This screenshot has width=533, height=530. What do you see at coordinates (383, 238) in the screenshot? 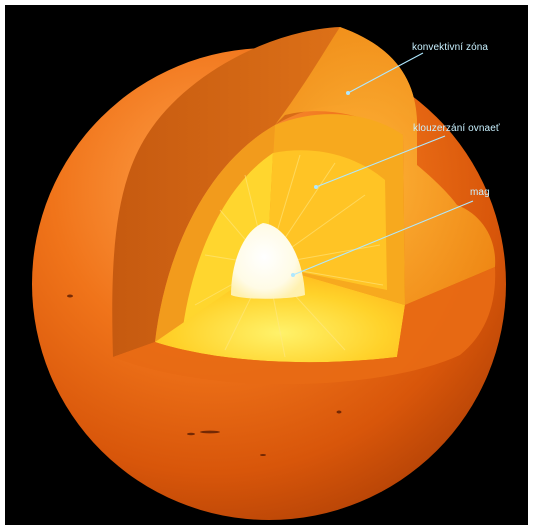
I see `pointer-core-line` at bounding box center [383, 238].